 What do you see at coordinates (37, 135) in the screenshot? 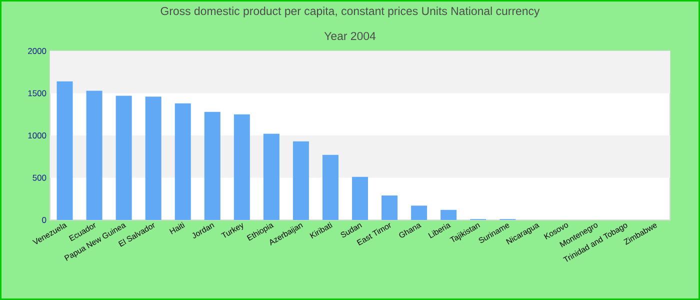
I see `y-tick-label: 1000` at bounding box center [37, 135].